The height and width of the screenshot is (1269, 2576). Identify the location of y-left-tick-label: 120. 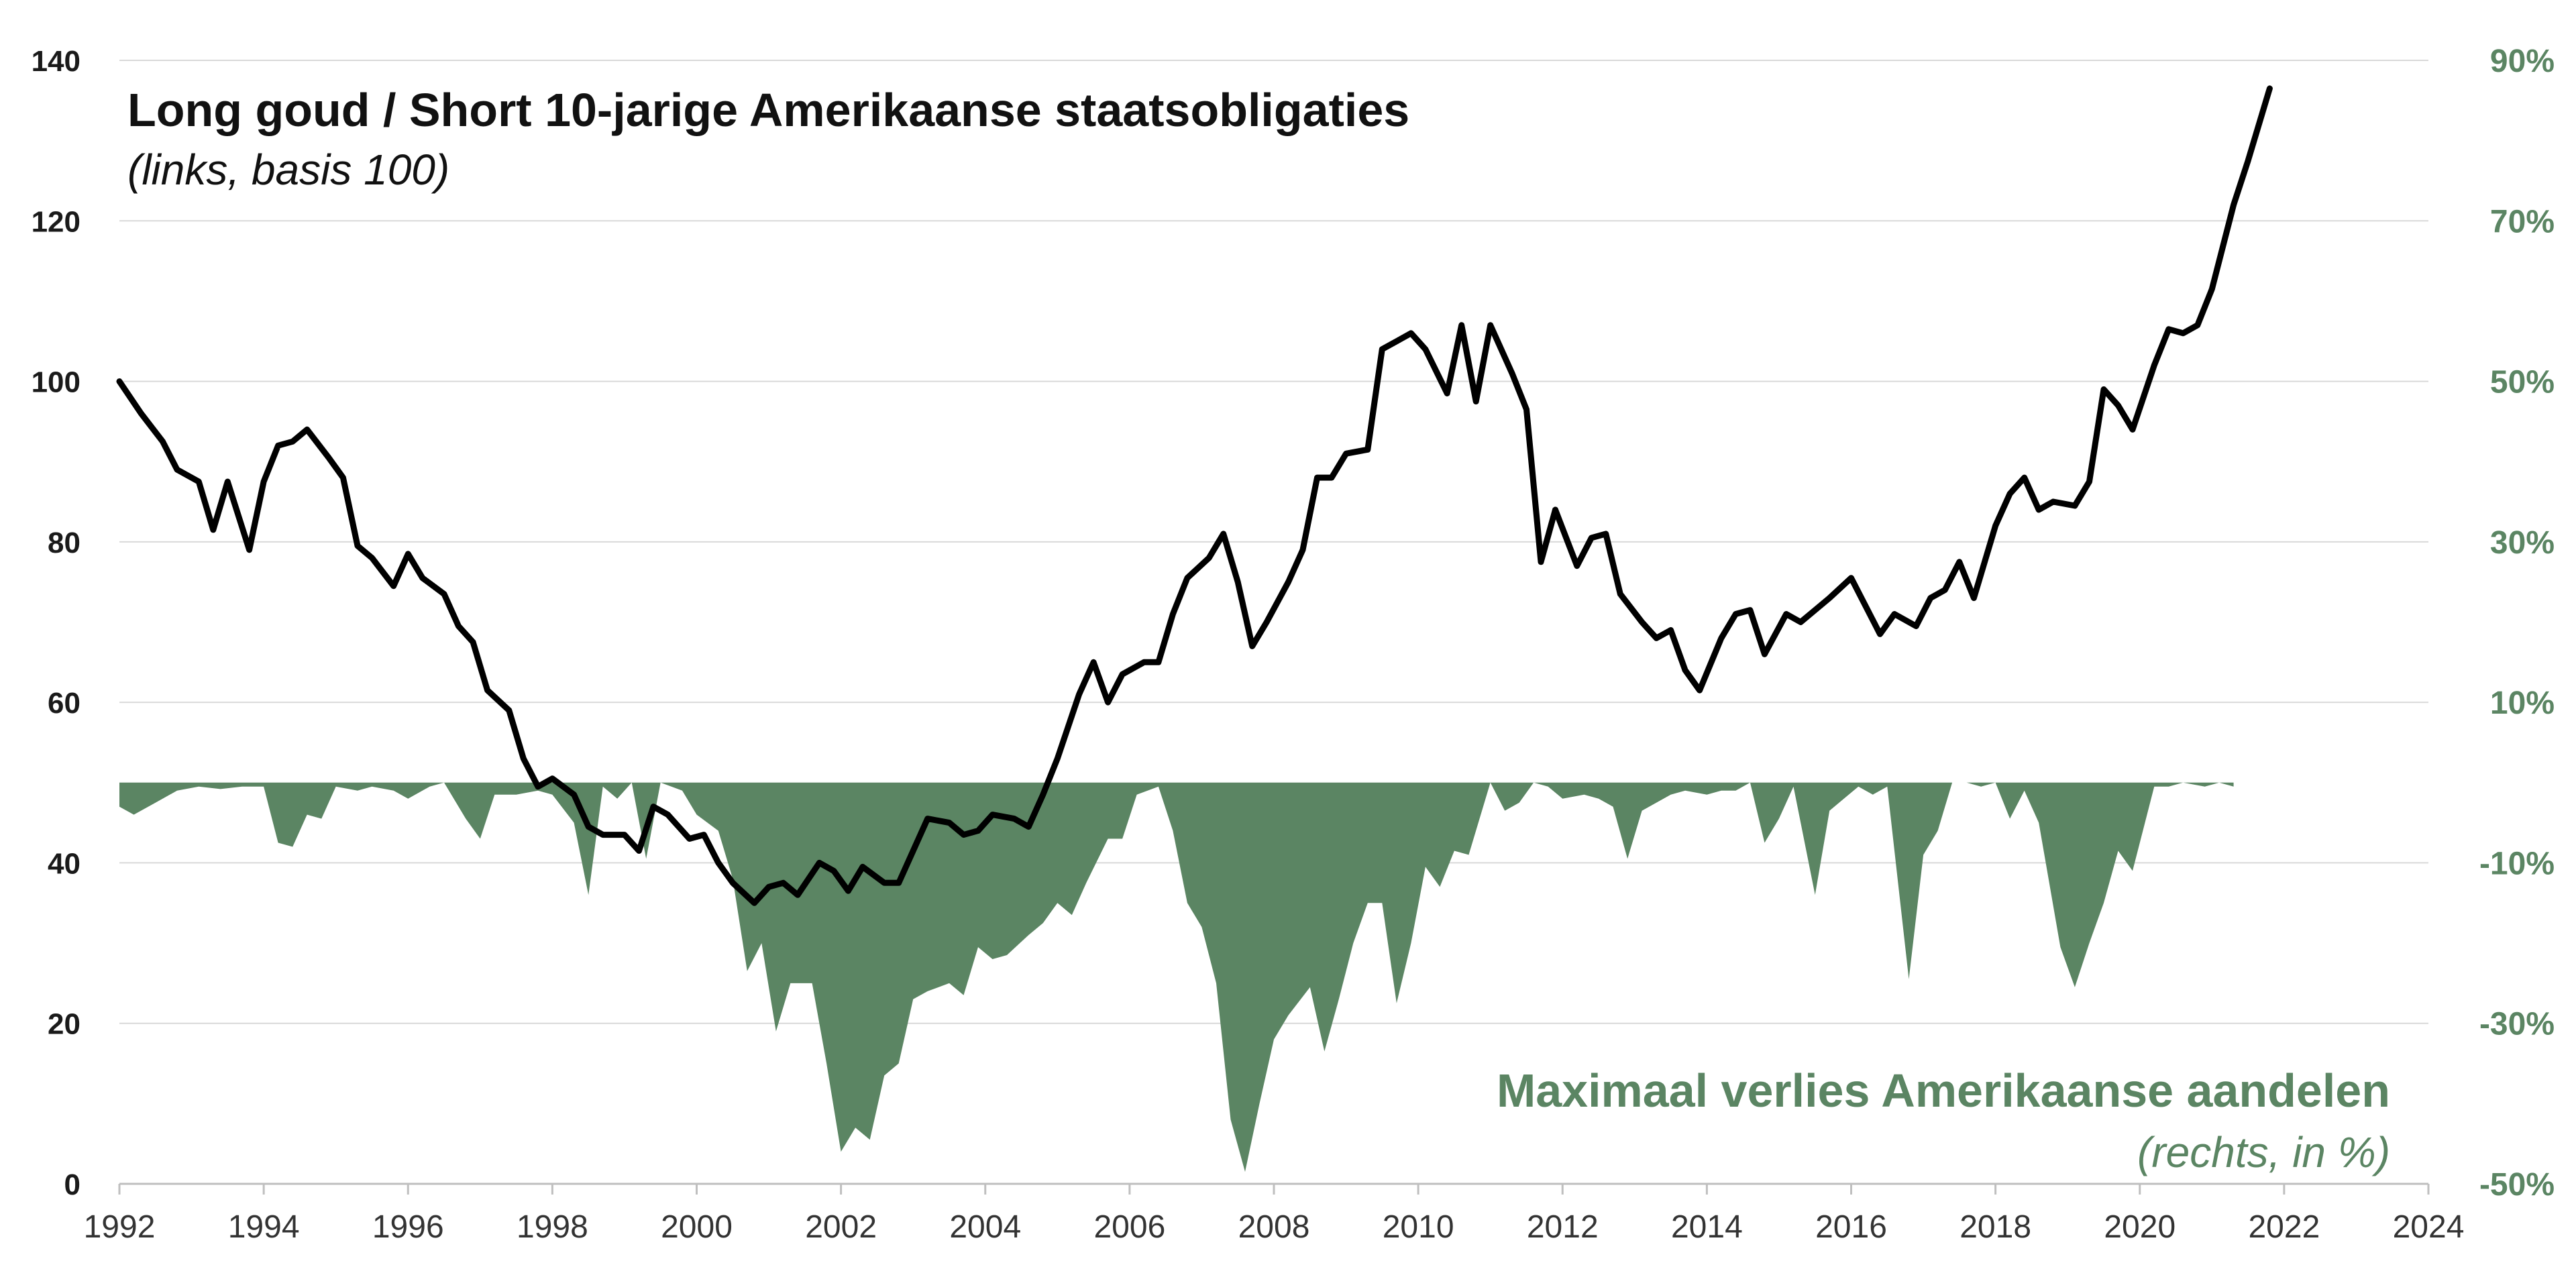
(56, 221).